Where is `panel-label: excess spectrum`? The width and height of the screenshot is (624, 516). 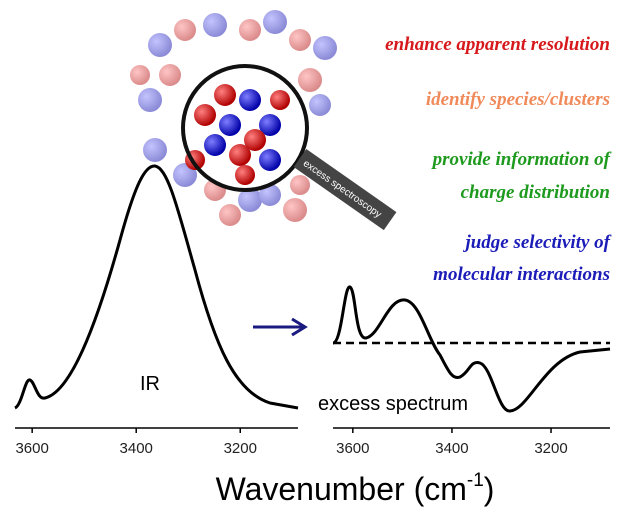 panel-label: excess spectrum is located at coordinates (393, 404).